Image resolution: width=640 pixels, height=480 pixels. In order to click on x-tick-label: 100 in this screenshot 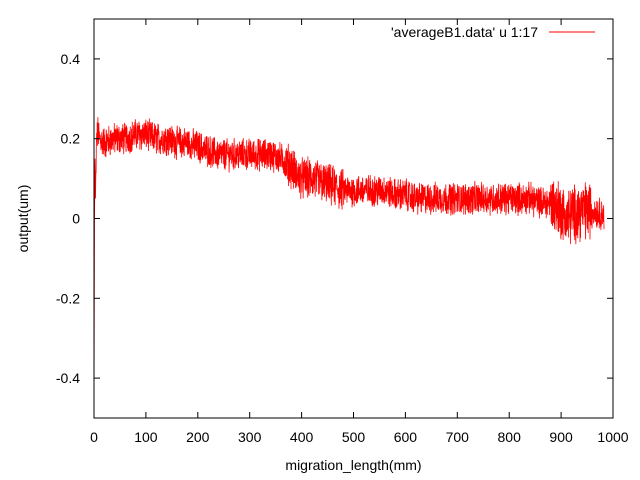, I will do `click(146, 437)`.